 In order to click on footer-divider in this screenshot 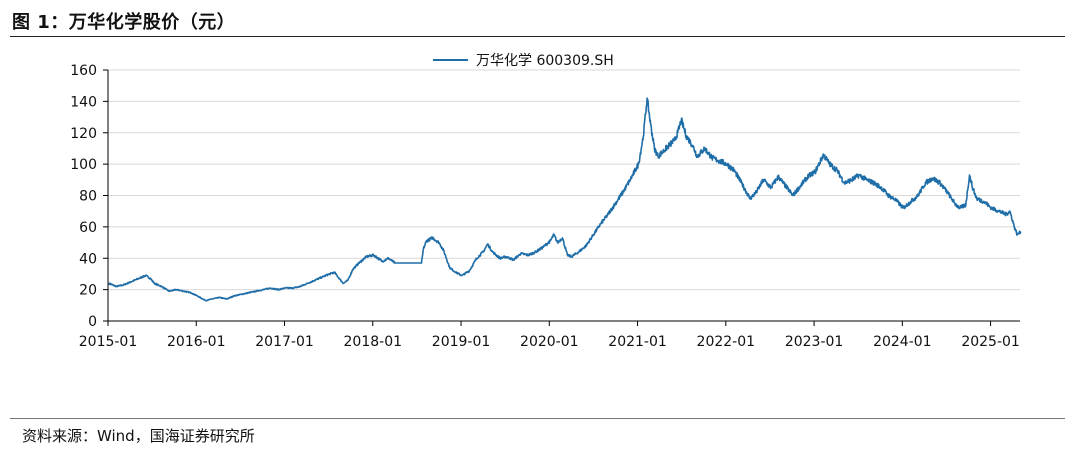, I will do `click(537, 418)`.